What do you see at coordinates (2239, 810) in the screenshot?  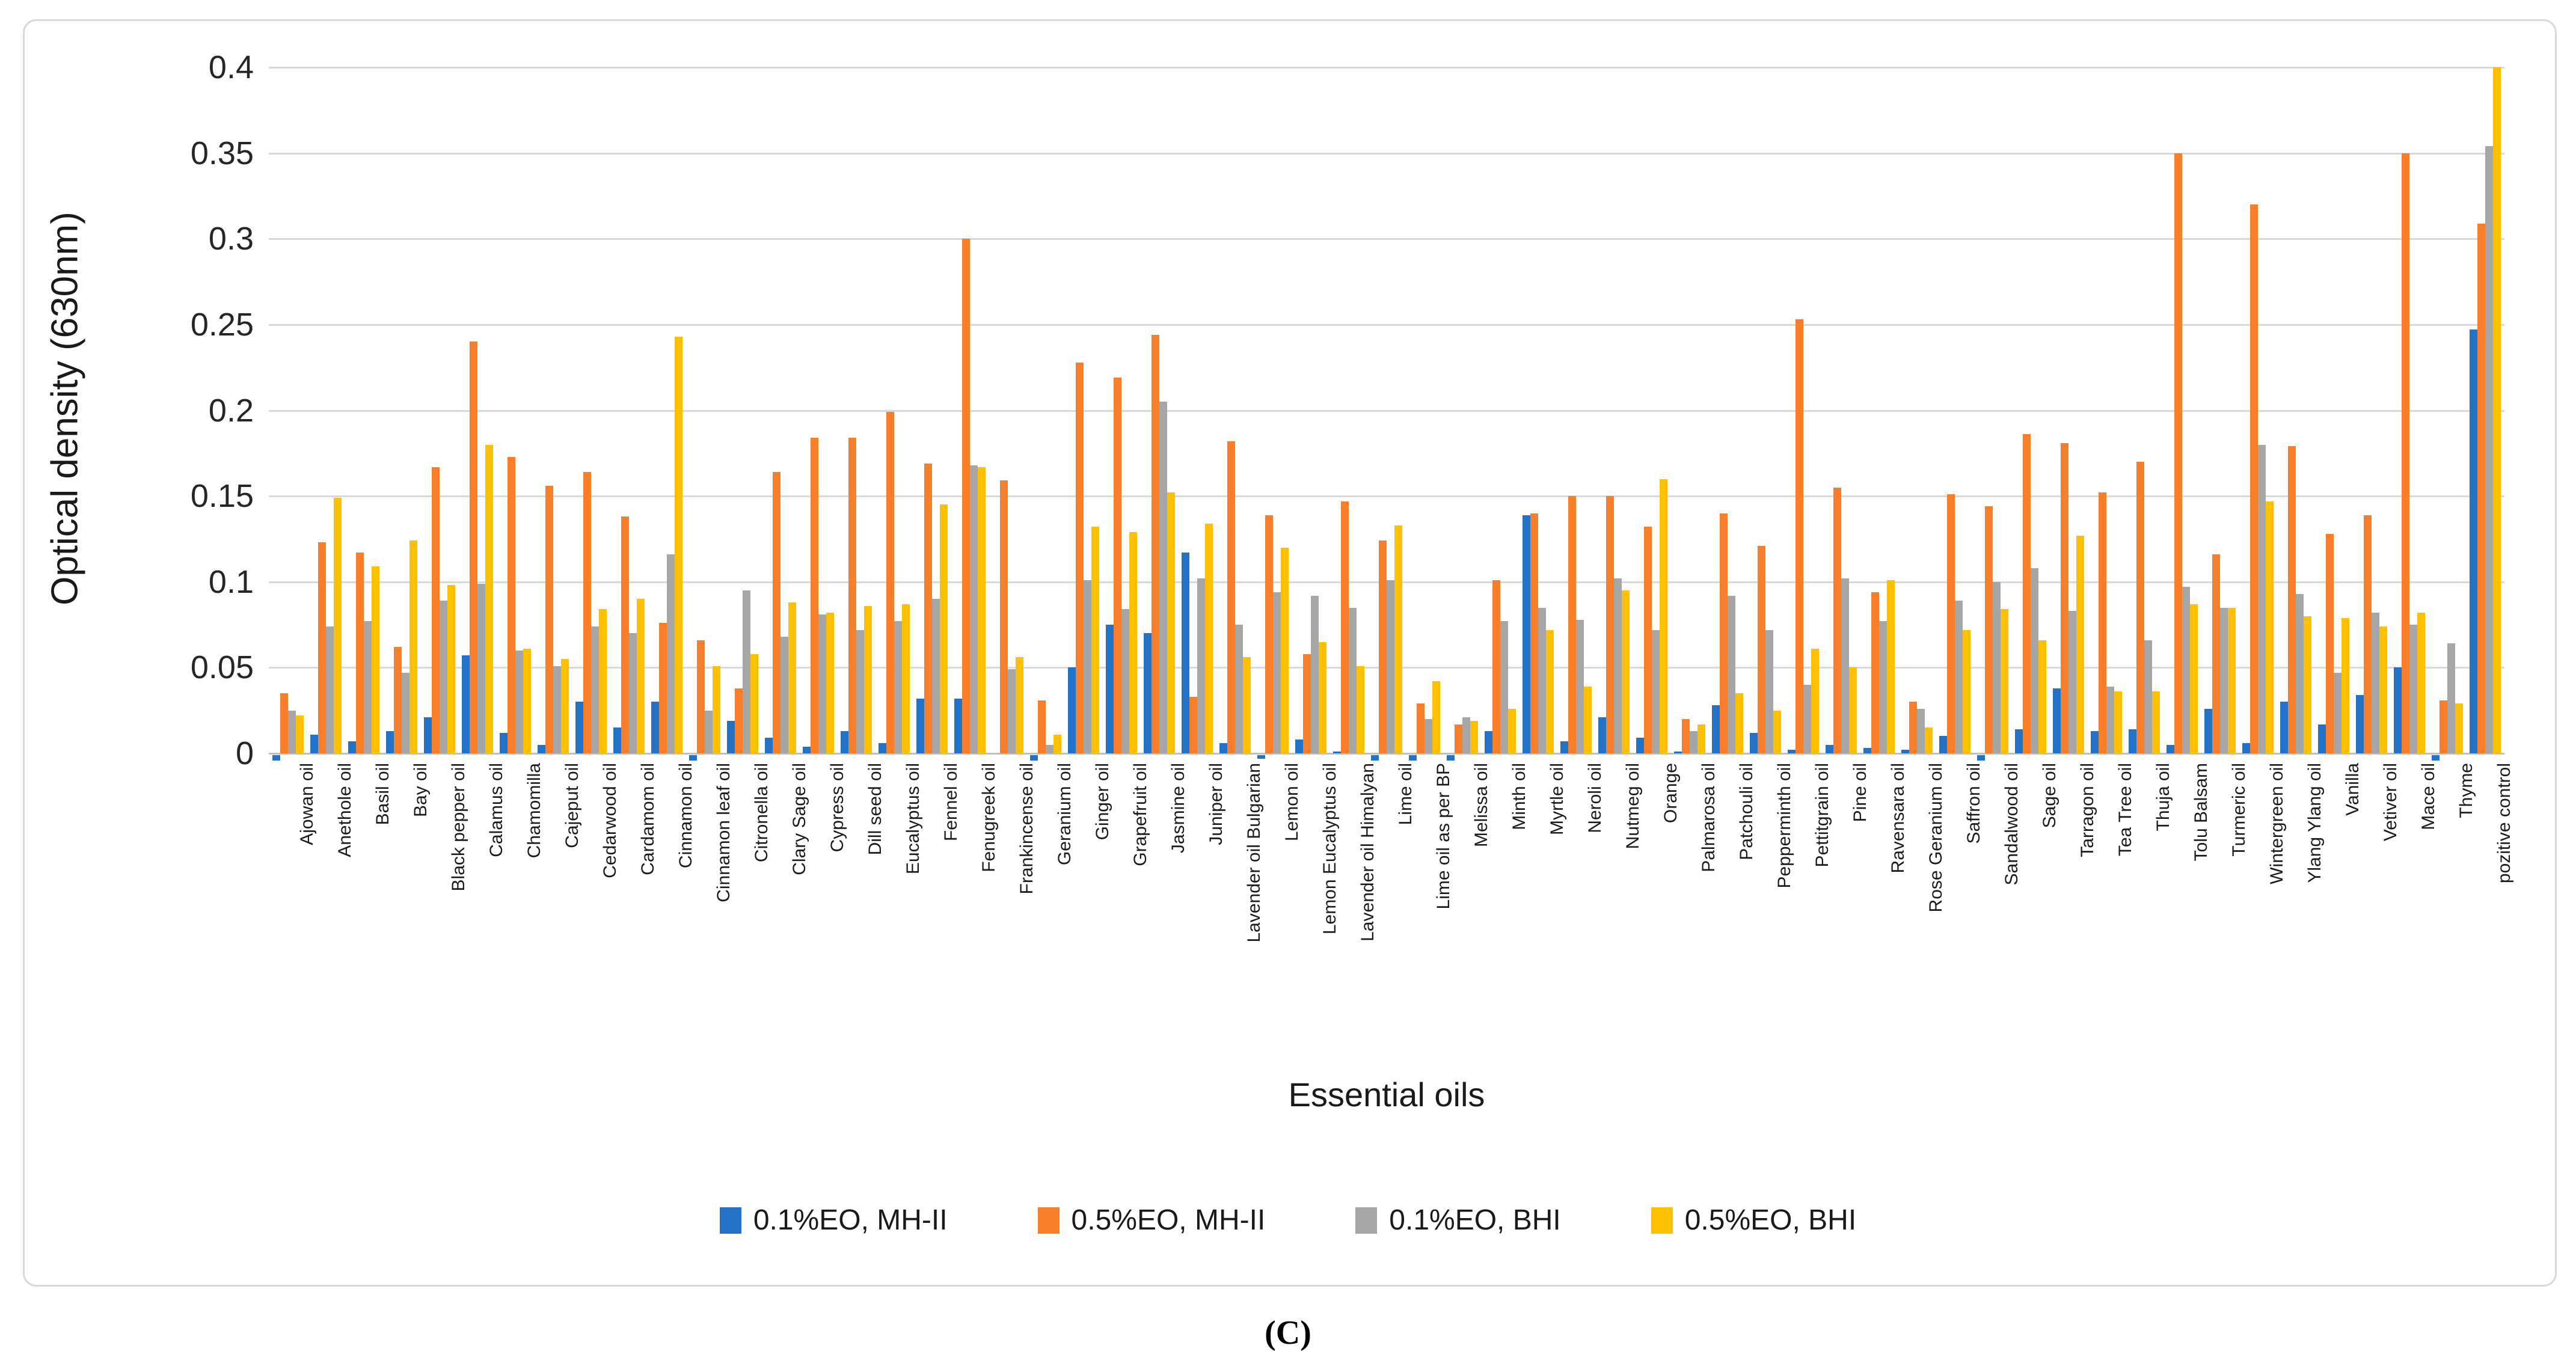 I see `x-tick-label: Turmeric oil` at bounding box center [2239, 810].